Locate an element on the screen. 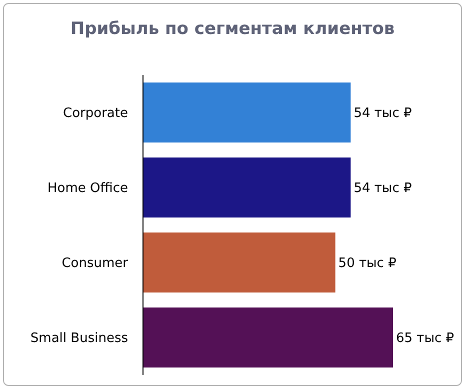  y-tick-label: Home Office is located at coordinates (88, 188).